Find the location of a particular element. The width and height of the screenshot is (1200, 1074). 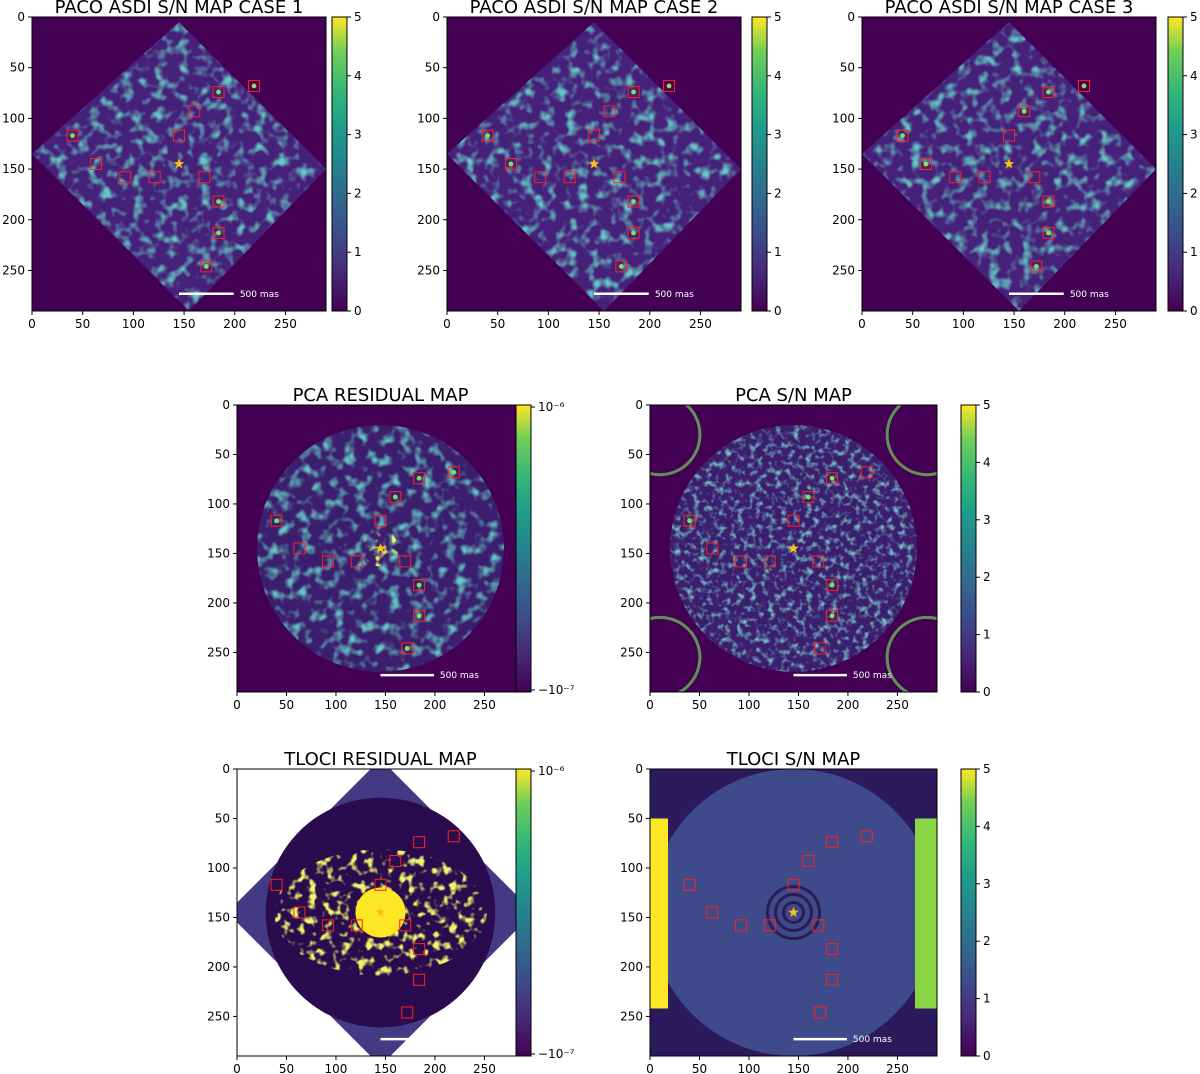

speckle-ring is located at coordinates (793, 912).